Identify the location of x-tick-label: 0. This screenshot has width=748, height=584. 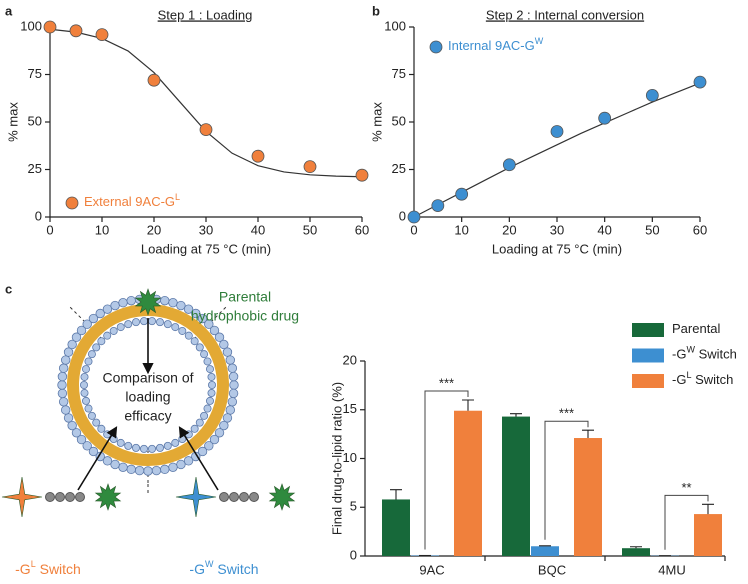
(413, 229).